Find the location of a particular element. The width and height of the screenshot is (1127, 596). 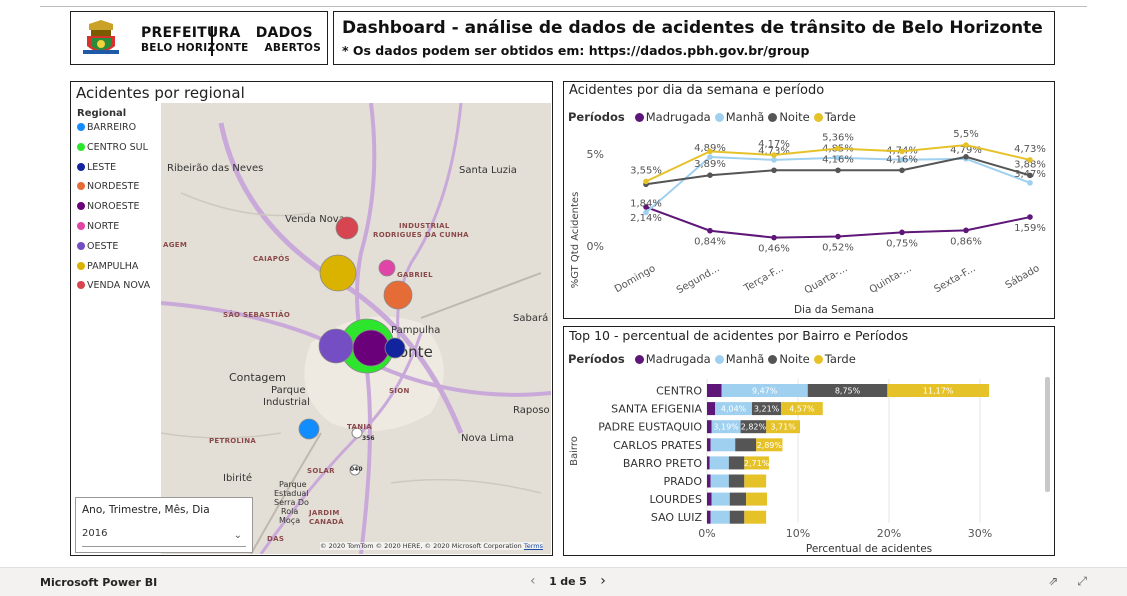

map-legend-item: OESTE is located at coordinates (97, 246).